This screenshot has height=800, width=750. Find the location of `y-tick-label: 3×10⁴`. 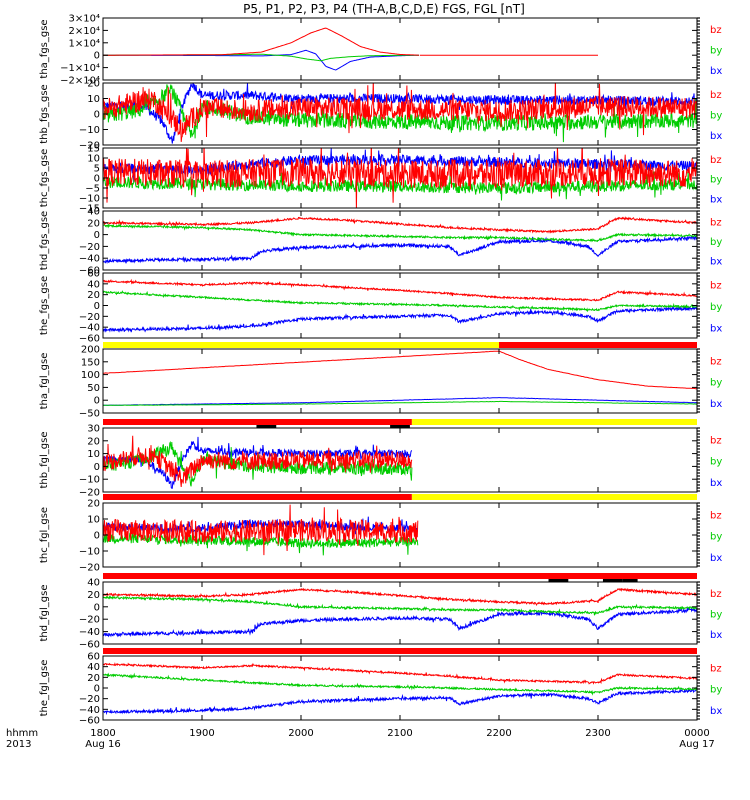

y-tick-label: 3×10⁴ is located at coordinates (84, 19).